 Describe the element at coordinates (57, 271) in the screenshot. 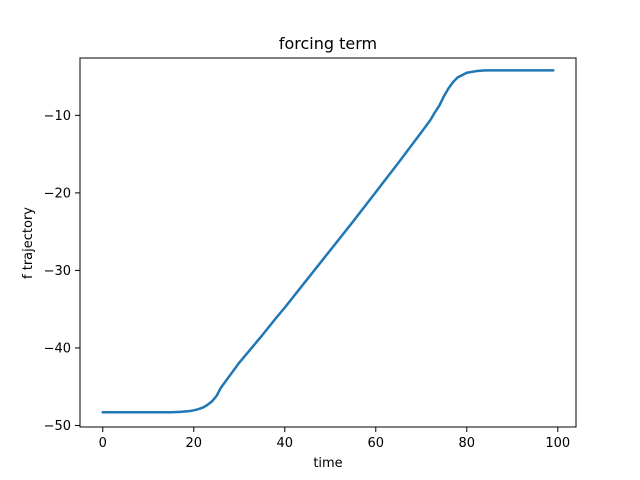

I see `y-tick-label: −30` at that location.